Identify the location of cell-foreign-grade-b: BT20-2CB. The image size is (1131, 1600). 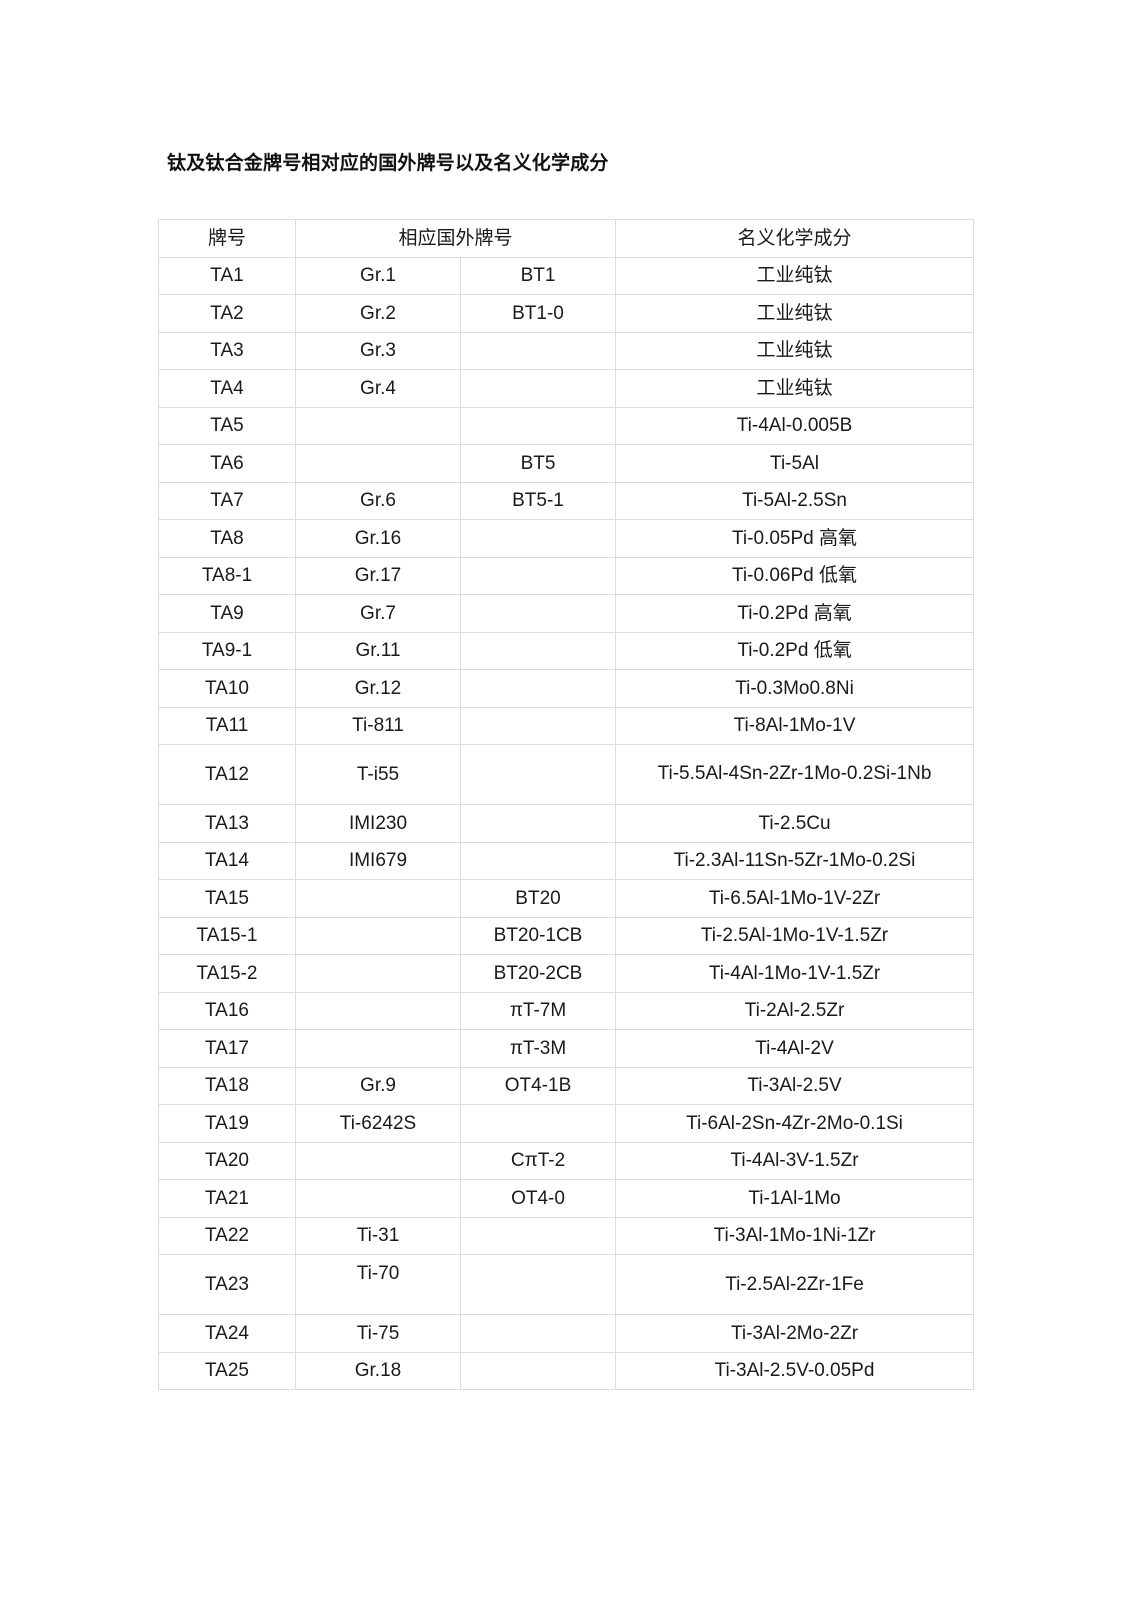
(538, 973).